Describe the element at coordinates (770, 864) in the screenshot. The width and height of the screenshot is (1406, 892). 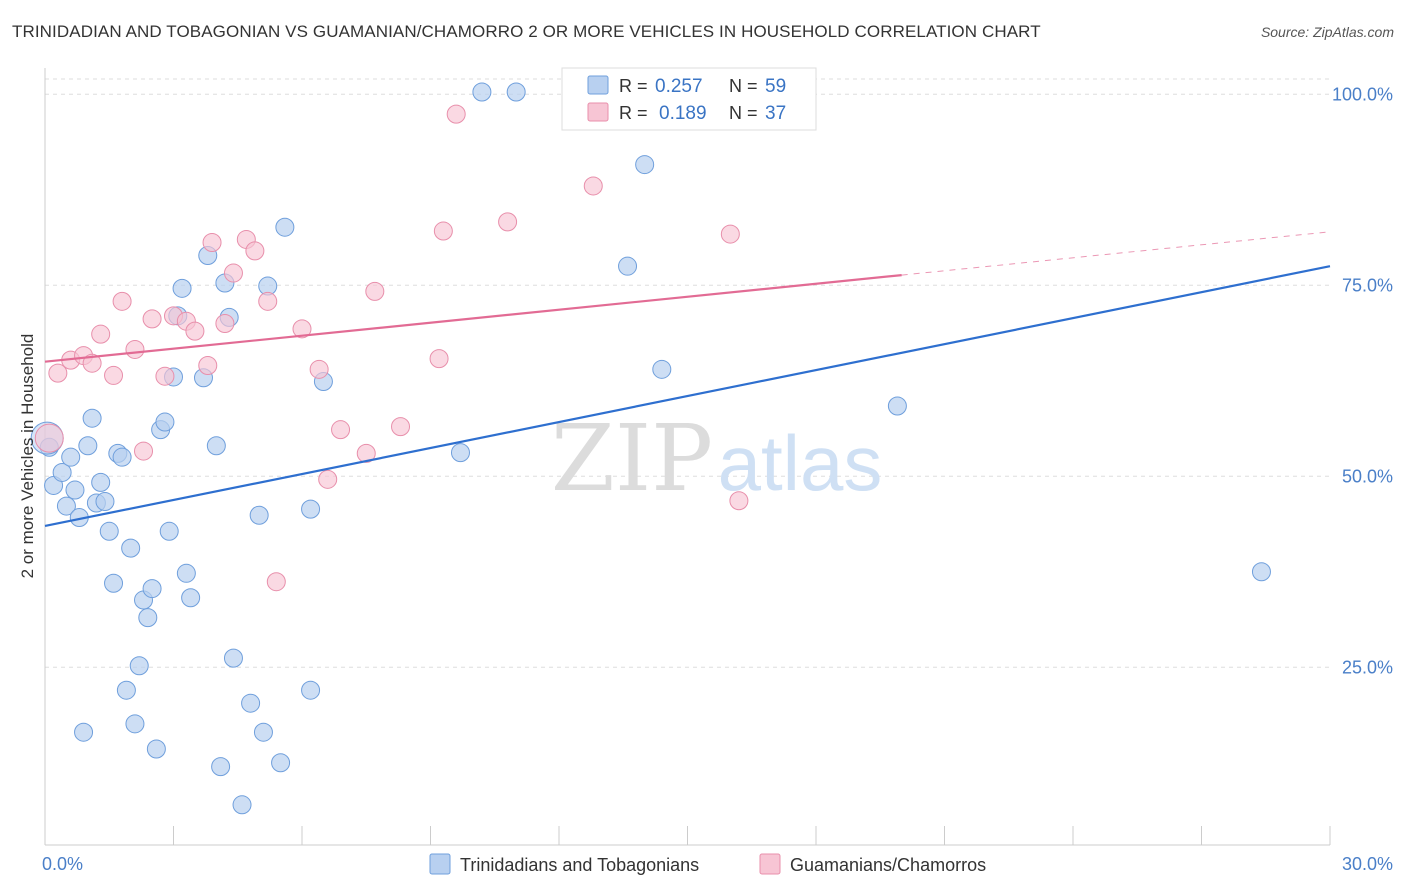
I see `legend-swatch-guamanian` at that location.